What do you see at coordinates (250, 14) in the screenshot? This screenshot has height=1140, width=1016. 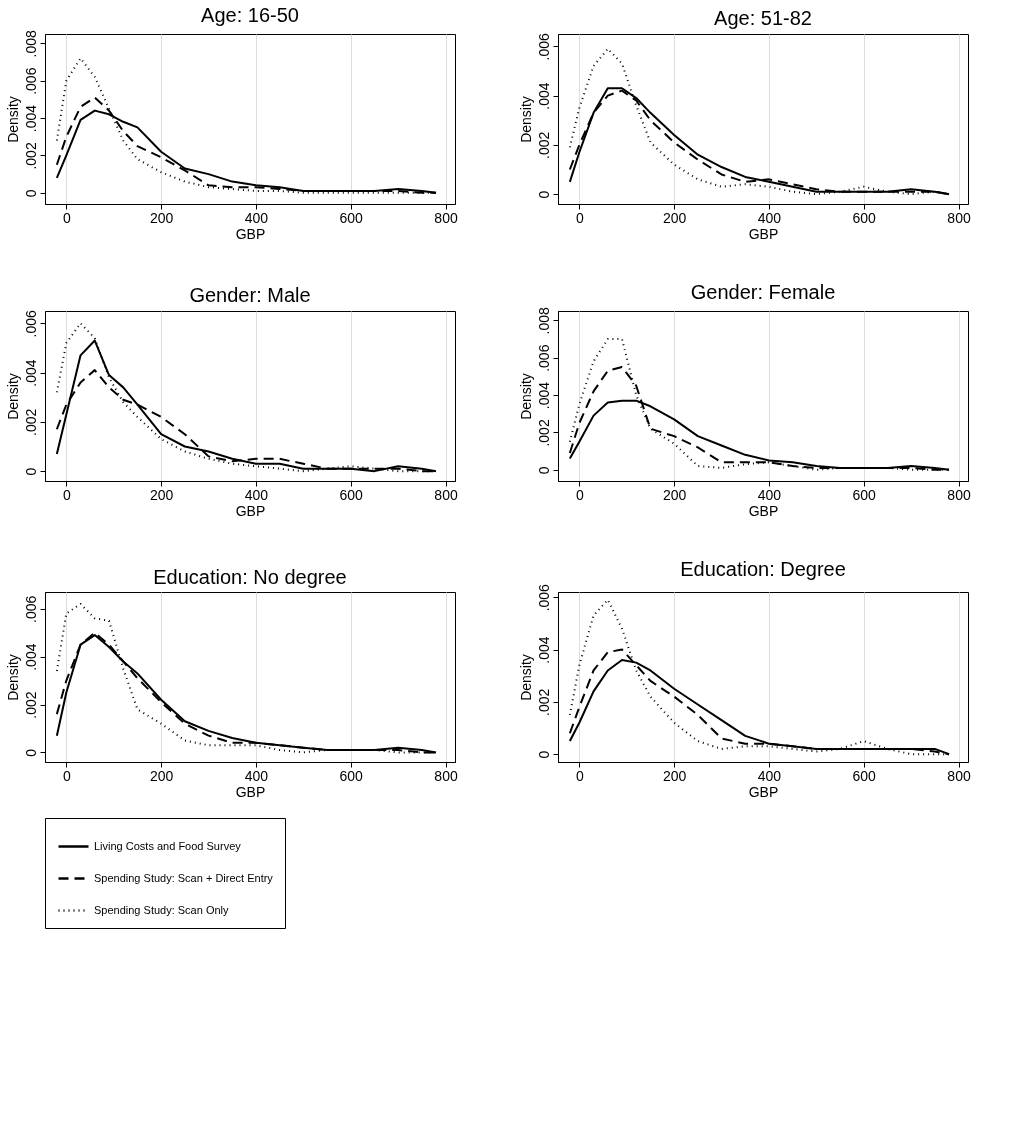 I see `chart-title: Age: 16-50` at bounding box center [250, 14].